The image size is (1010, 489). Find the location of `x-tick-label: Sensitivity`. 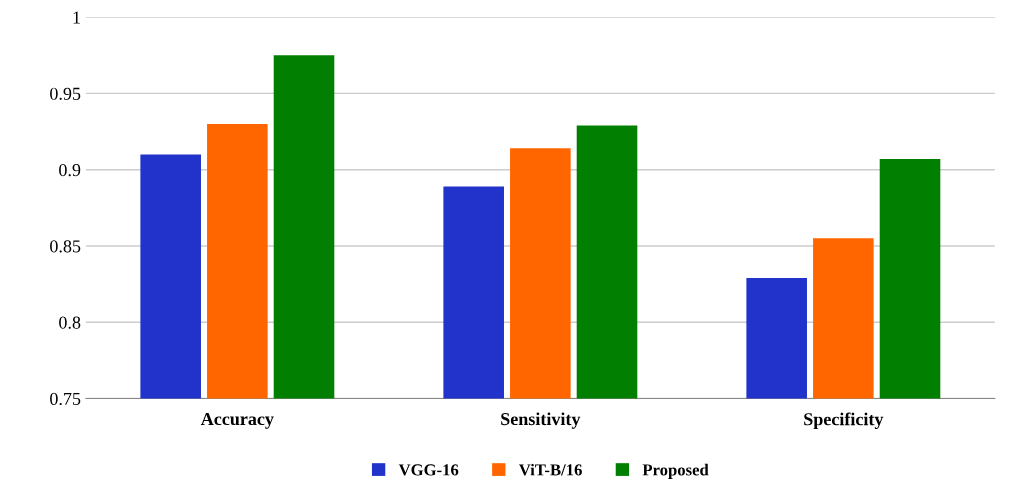

x-tick-label: Sensitivity is located at coordinates (541, 420).